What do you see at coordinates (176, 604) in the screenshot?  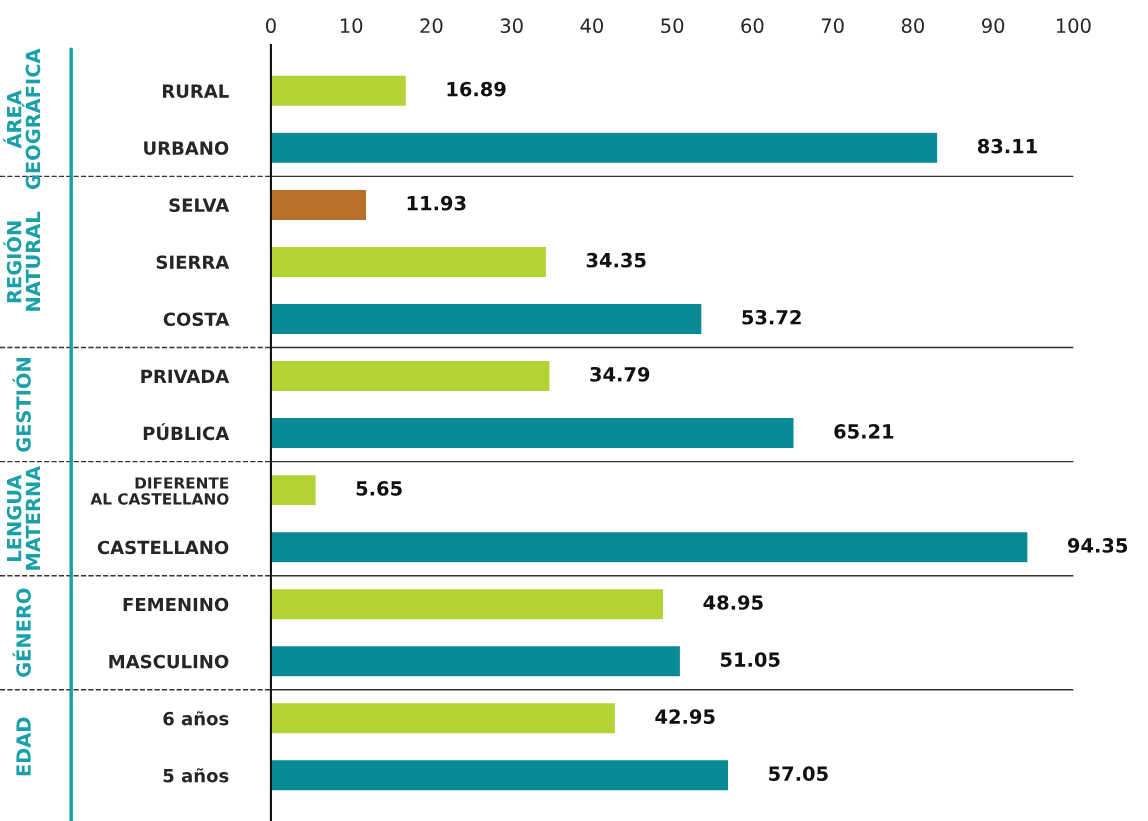 I see `y-tick-label: FEMENINO` at bounding box center [176, 604].